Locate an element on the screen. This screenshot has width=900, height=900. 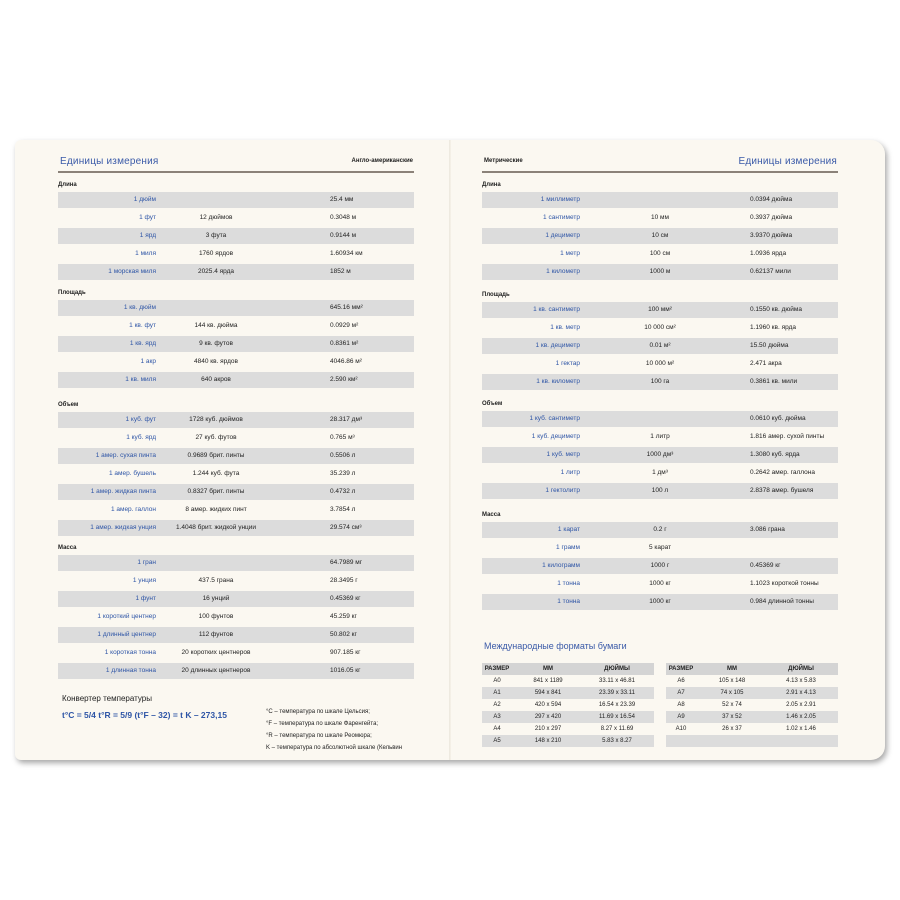
table-row: 1 куб. метр 1000 дм³ 1.3080 куб. ярда is located at coordinates (660, 455).